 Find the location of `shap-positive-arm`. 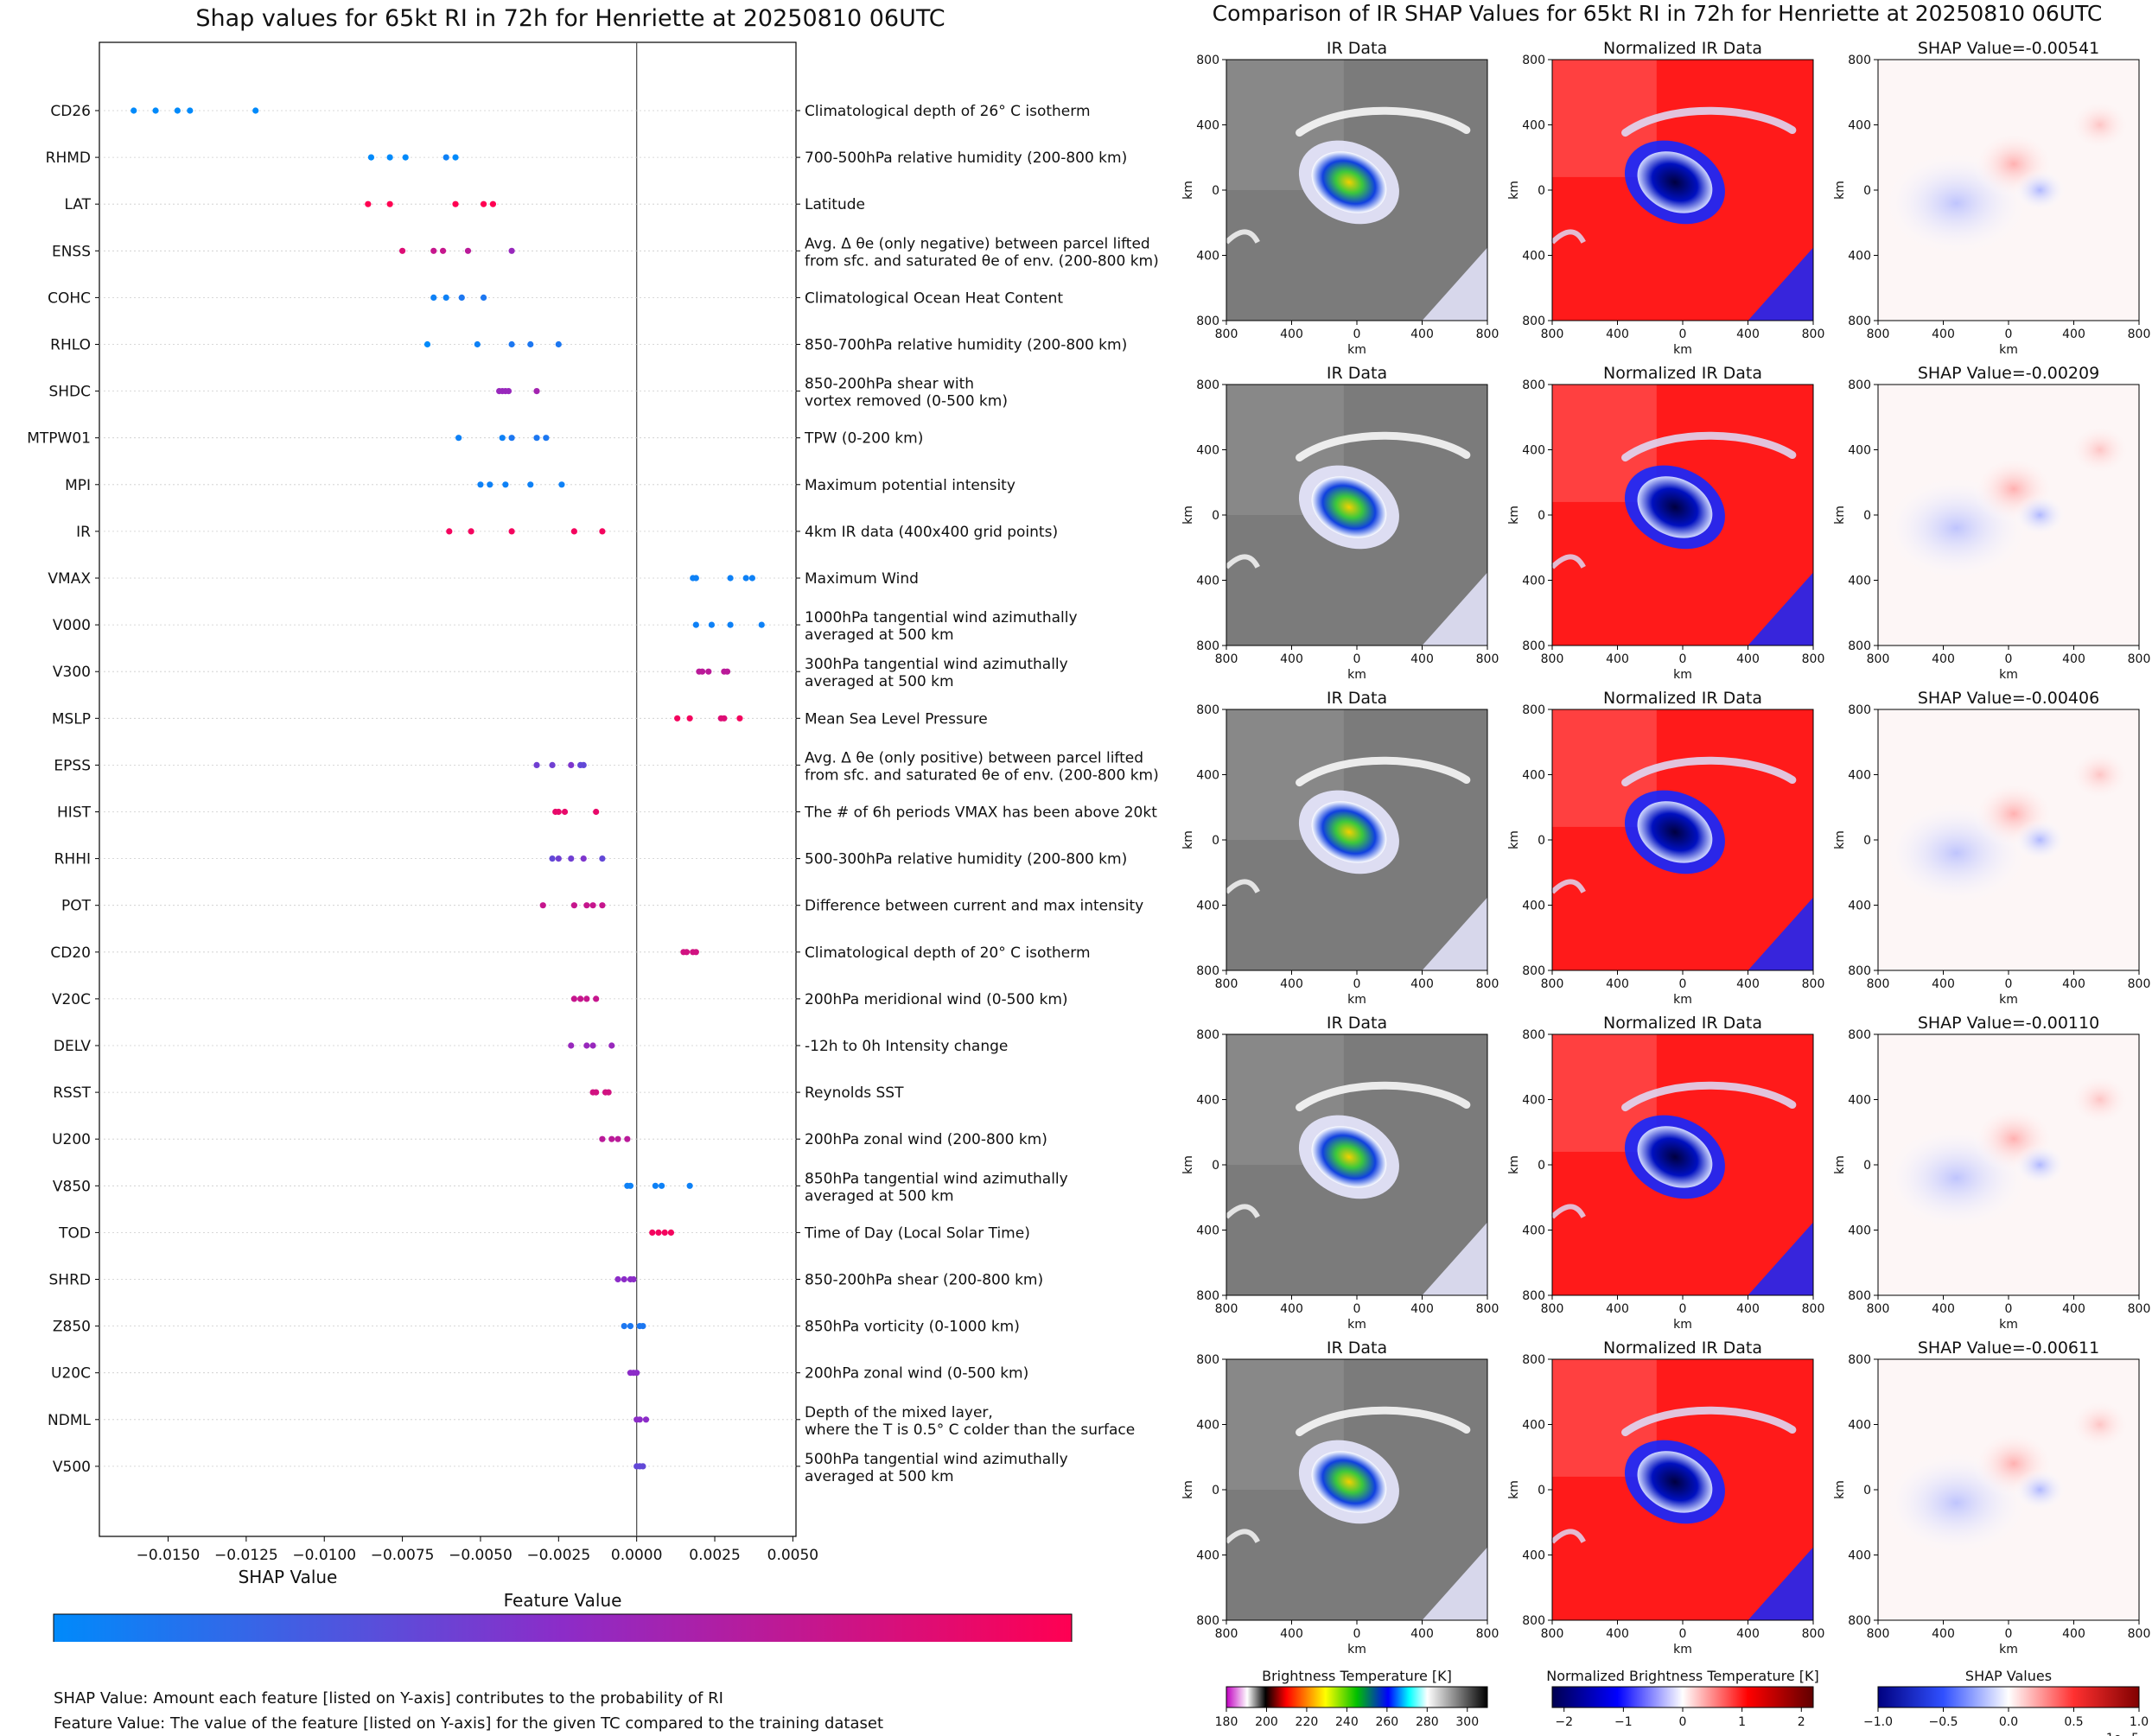

shap-positive-arm is located at coordinates (2099, 1424).